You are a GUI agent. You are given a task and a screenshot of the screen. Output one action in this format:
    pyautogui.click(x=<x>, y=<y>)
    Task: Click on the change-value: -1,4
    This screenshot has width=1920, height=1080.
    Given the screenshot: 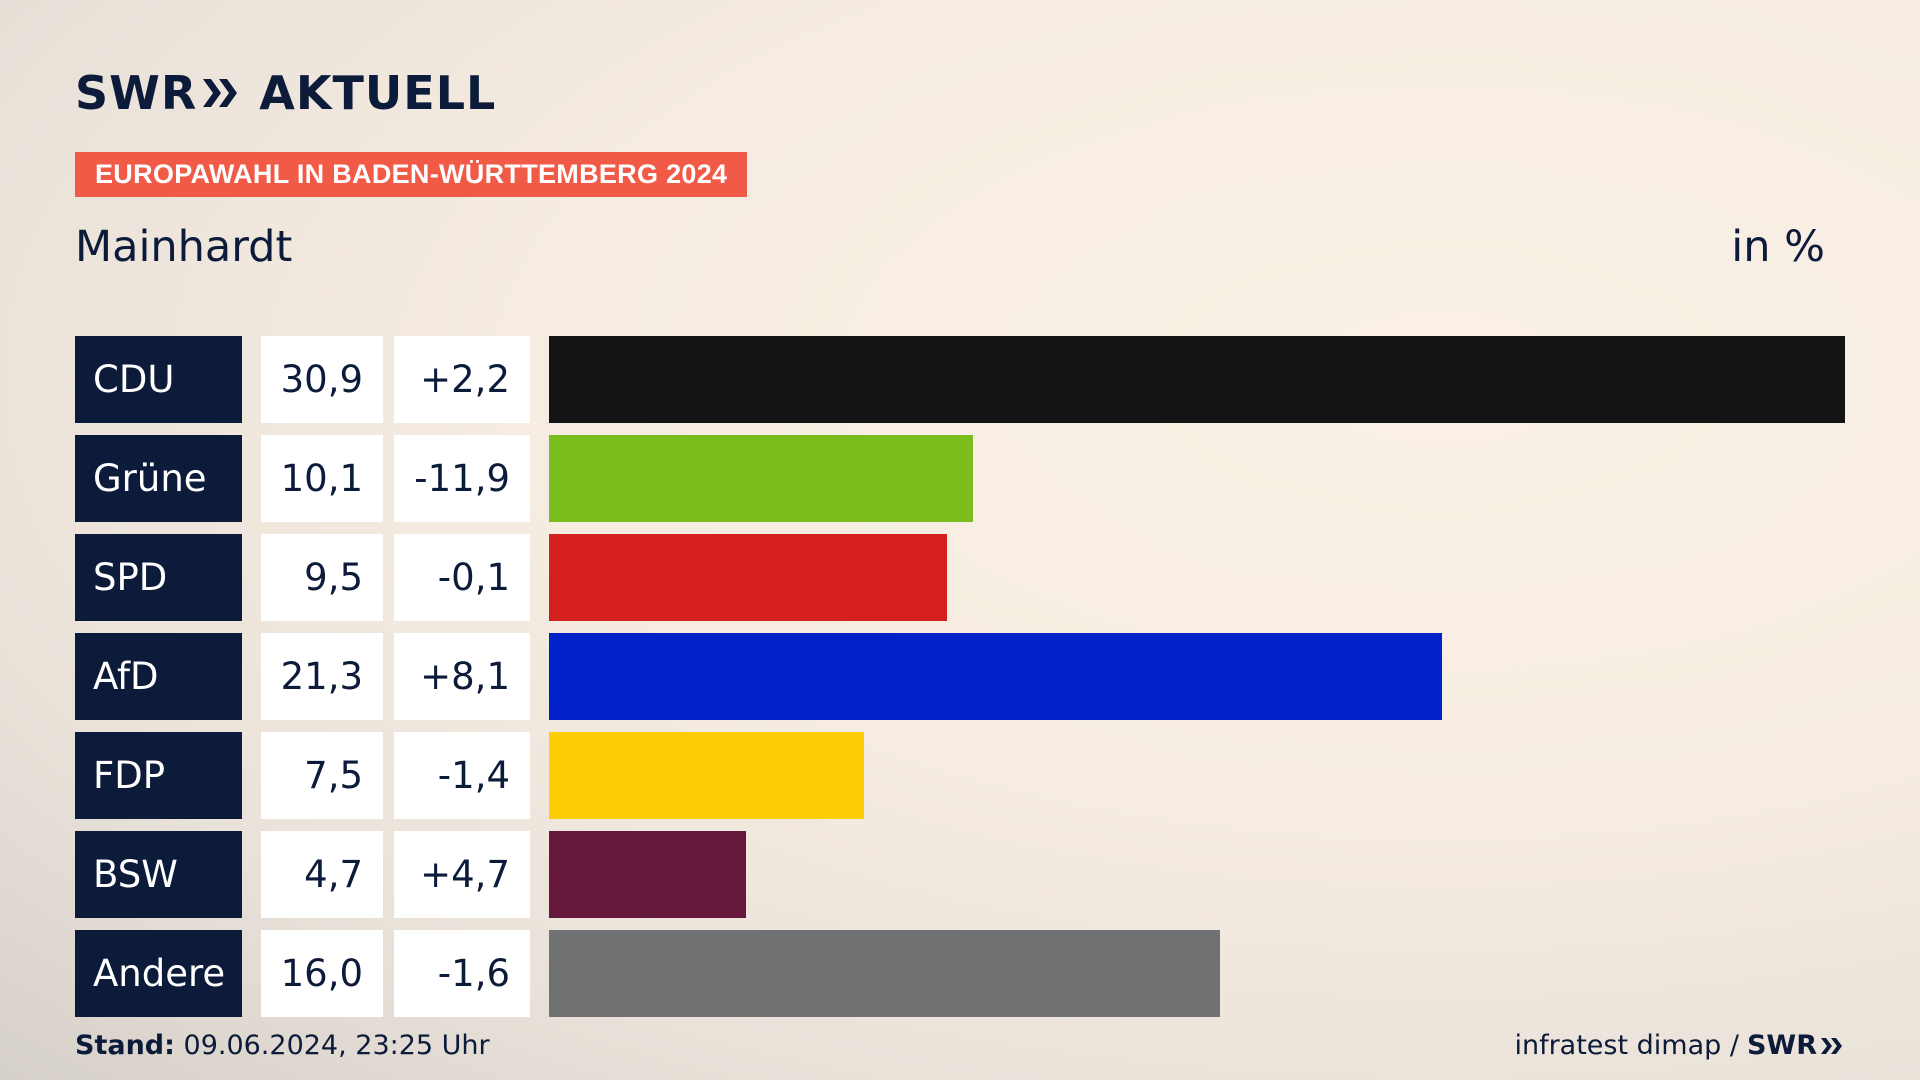 What is the action you would take?
    pyautogui.click(x=462, y=775)
    